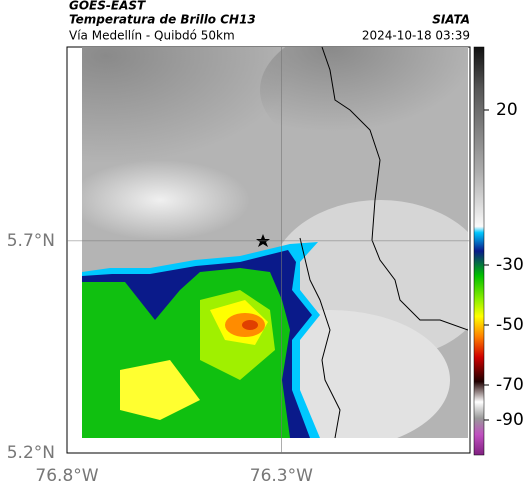 The image size is (526, 495). Describe the element at coordinates (510, 420) in the screenshot. I see `colorbar-label: -90` at that location.